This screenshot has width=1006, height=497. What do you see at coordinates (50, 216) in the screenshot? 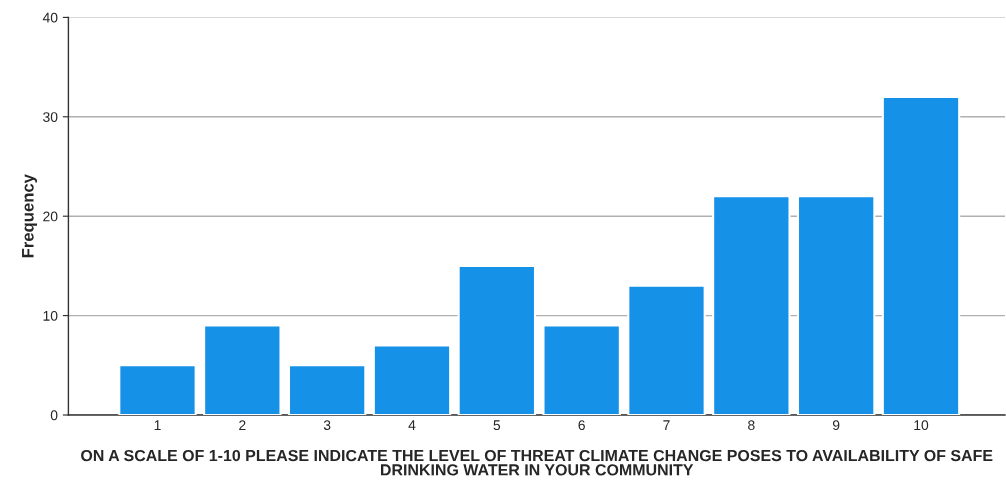
I see `y-tick-label: 20` at bounding box center [50, 216].